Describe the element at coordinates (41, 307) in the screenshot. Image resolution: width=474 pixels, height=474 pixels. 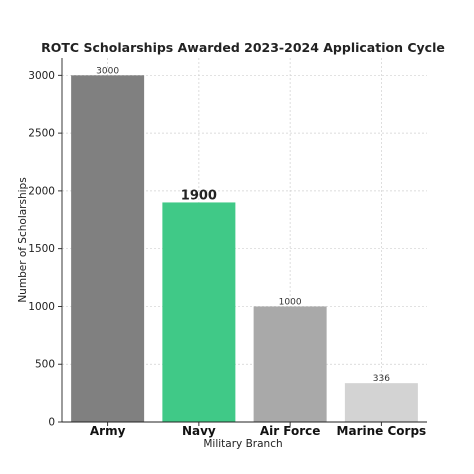
I see `y-tick-label: 1000` at that location.